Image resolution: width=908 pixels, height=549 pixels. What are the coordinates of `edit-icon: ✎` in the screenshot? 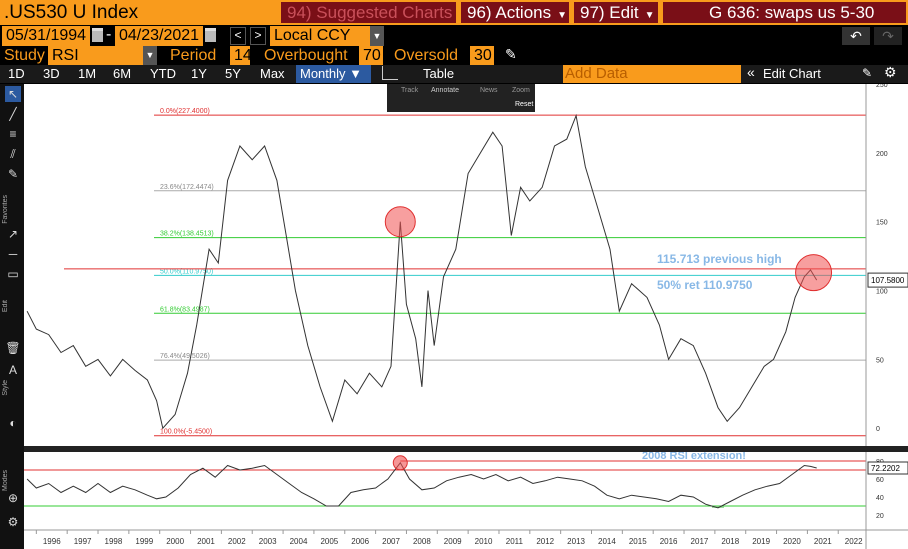 It's located at (867, 73).